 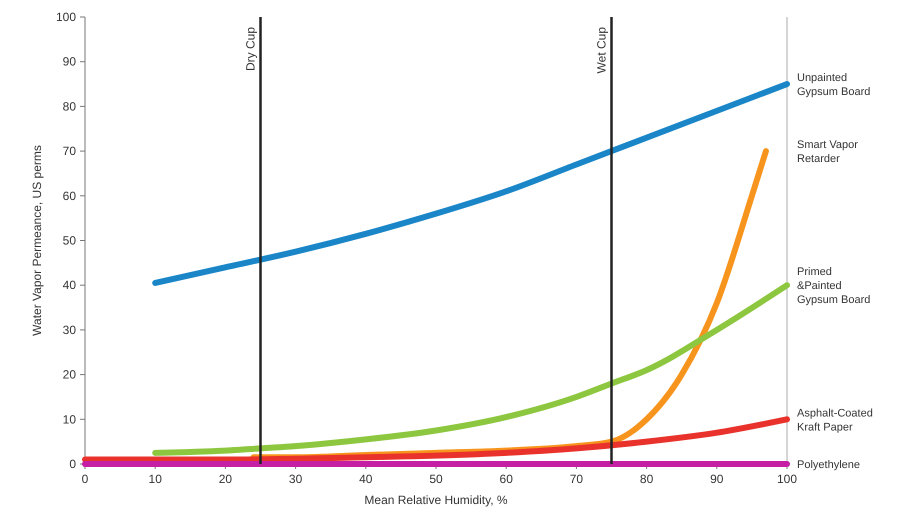 What do you see at coordinates (601, 50) in the screenshot?
I see `ref-line-label: Wet Cup` at bounding box center [601, 50].